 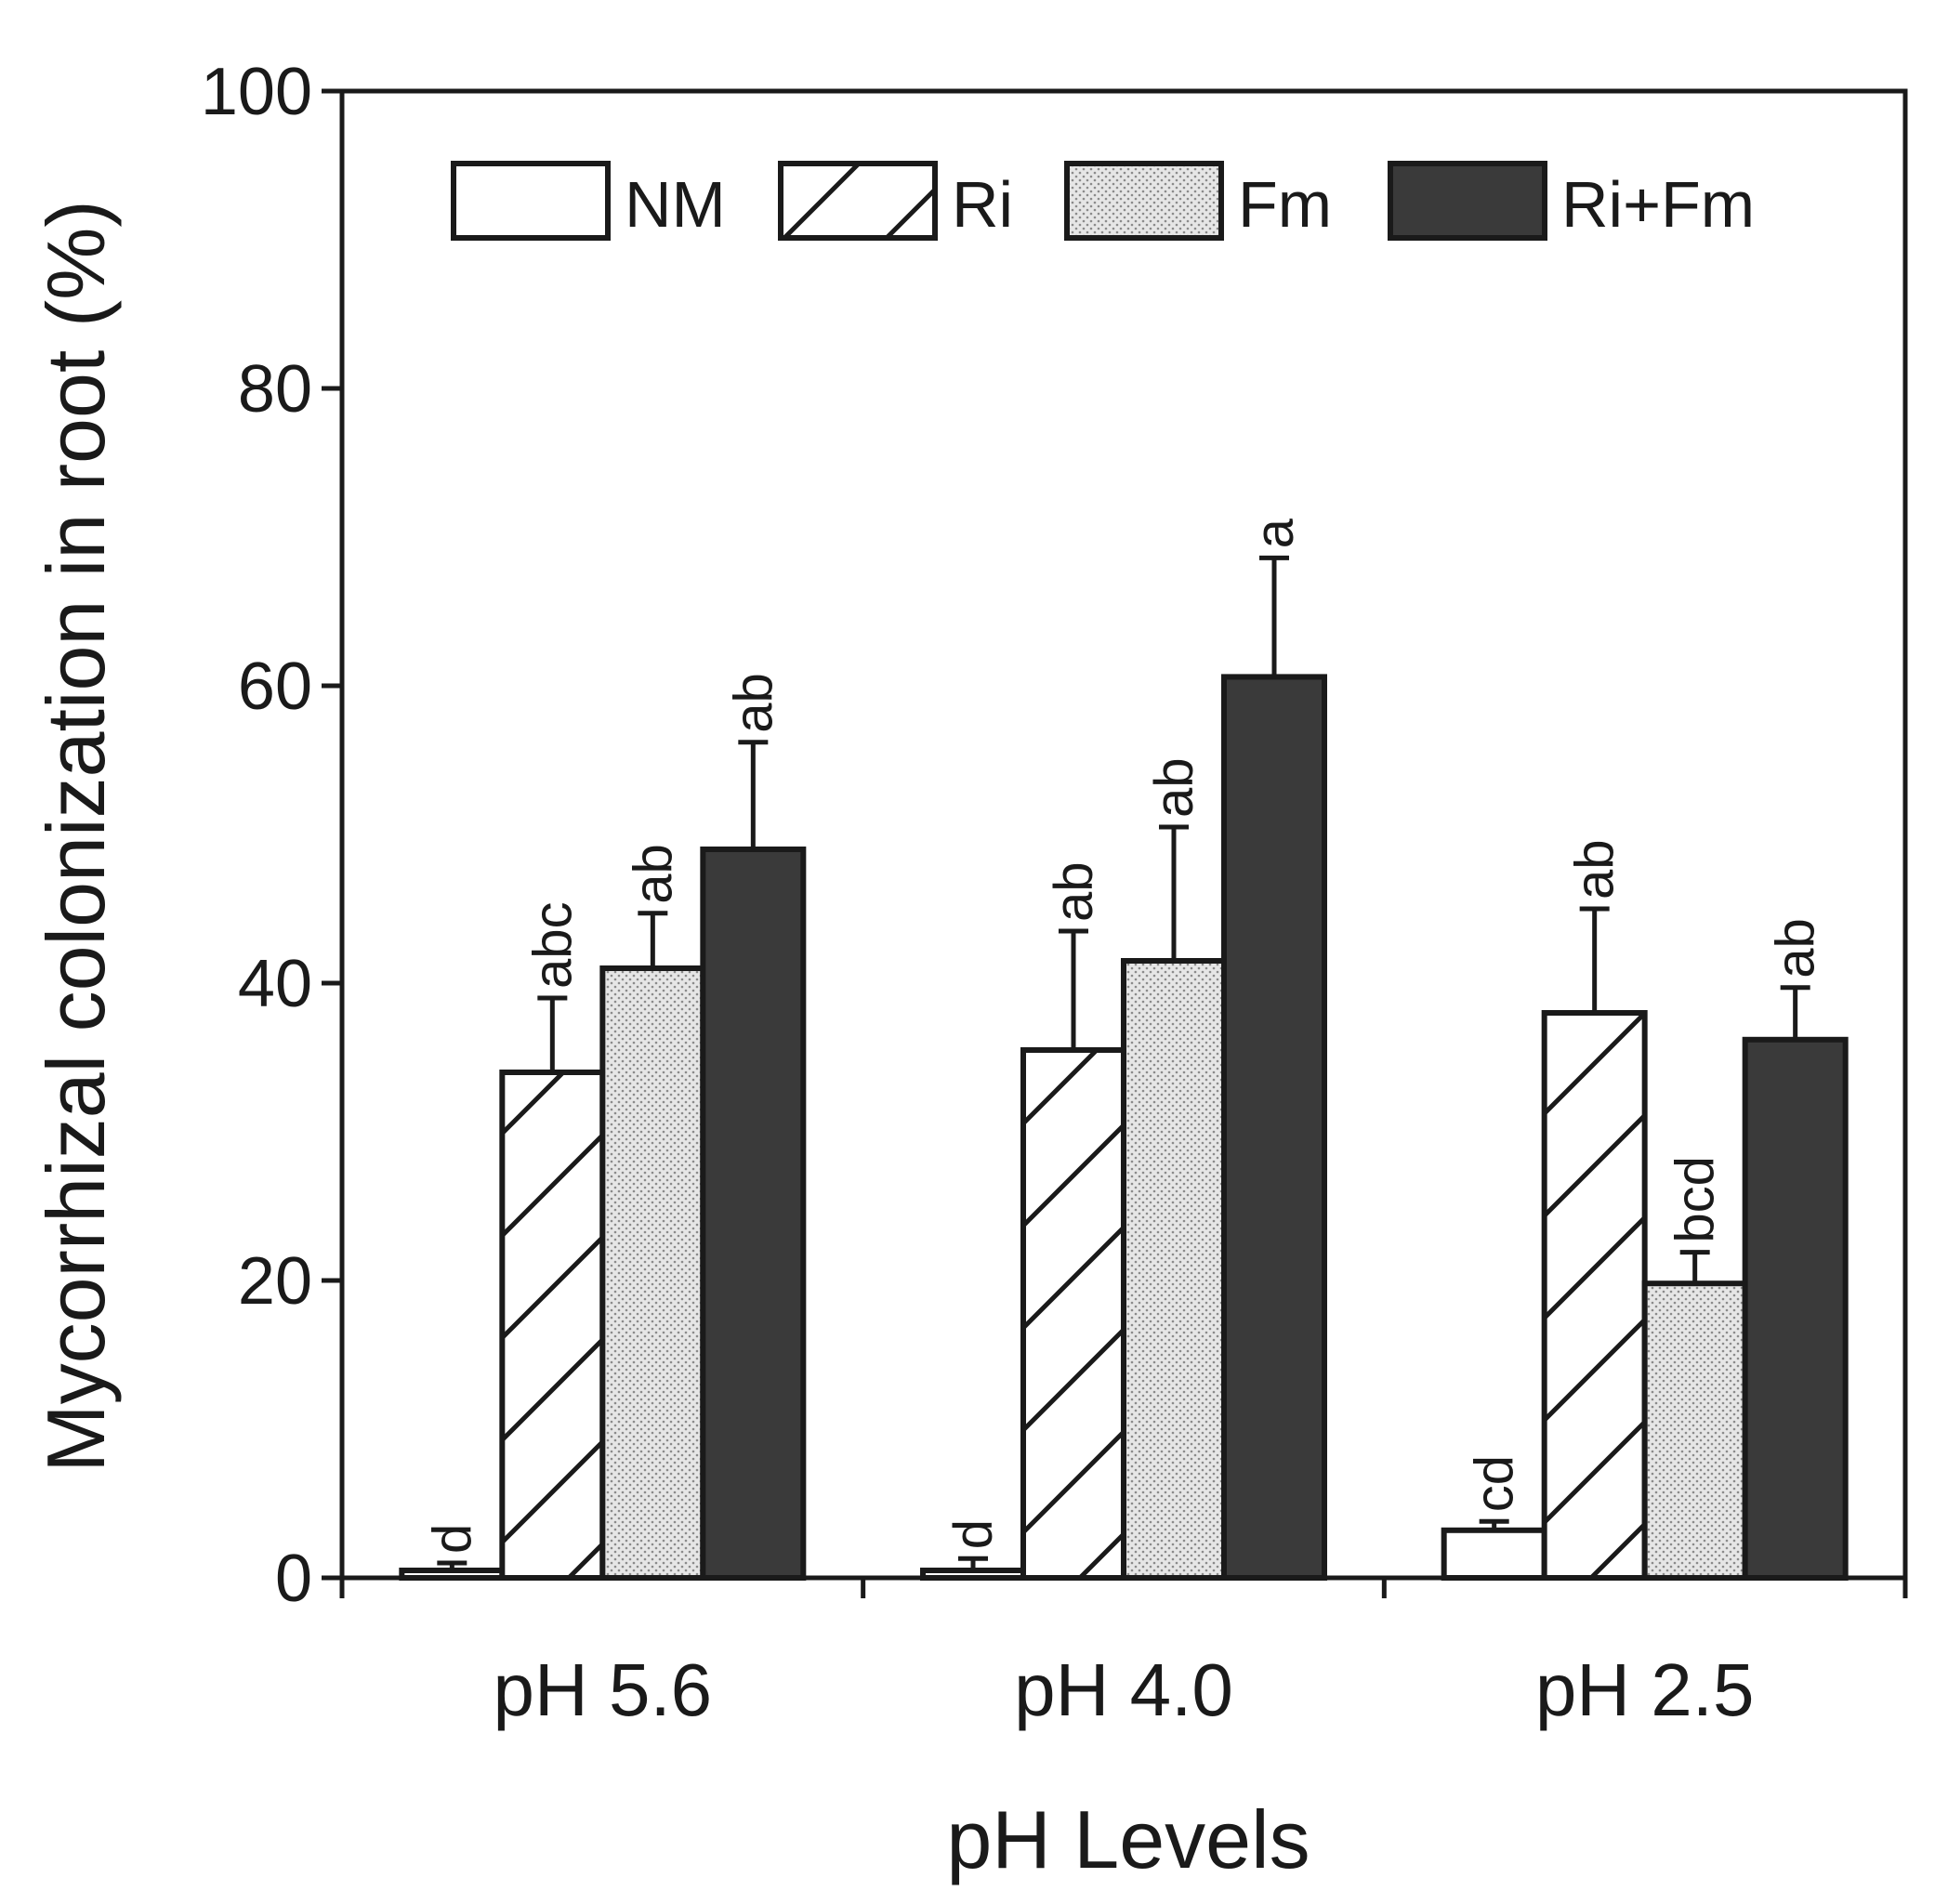 I want to click on sig-letter-fm-ph-4-0: ab, so click(x=1174, y=787).